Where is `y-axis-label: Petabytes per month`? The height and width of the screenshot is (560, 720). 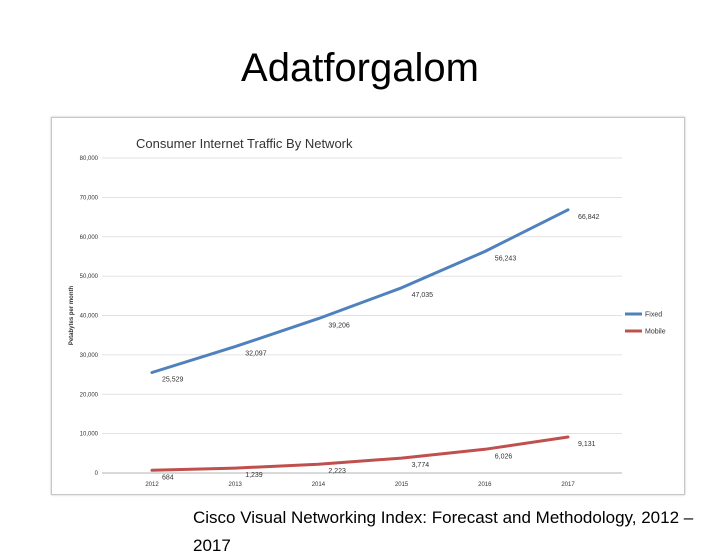
y-axis-label: Petabytes per month is located at coordinates (72, 315).